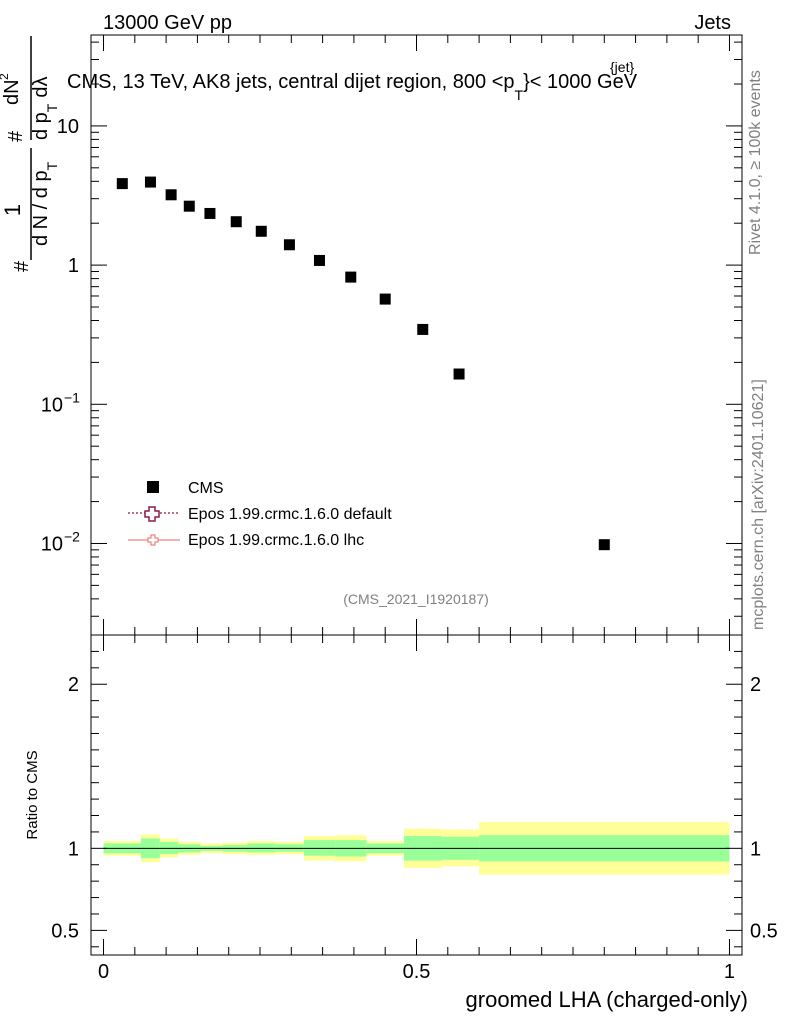 The width and height of the screenshot is (786, 1024). Describe the element at coordinates (580, 82) in the screenshot. I see `plot-title-tail: }< 1000 GeV` at that location.